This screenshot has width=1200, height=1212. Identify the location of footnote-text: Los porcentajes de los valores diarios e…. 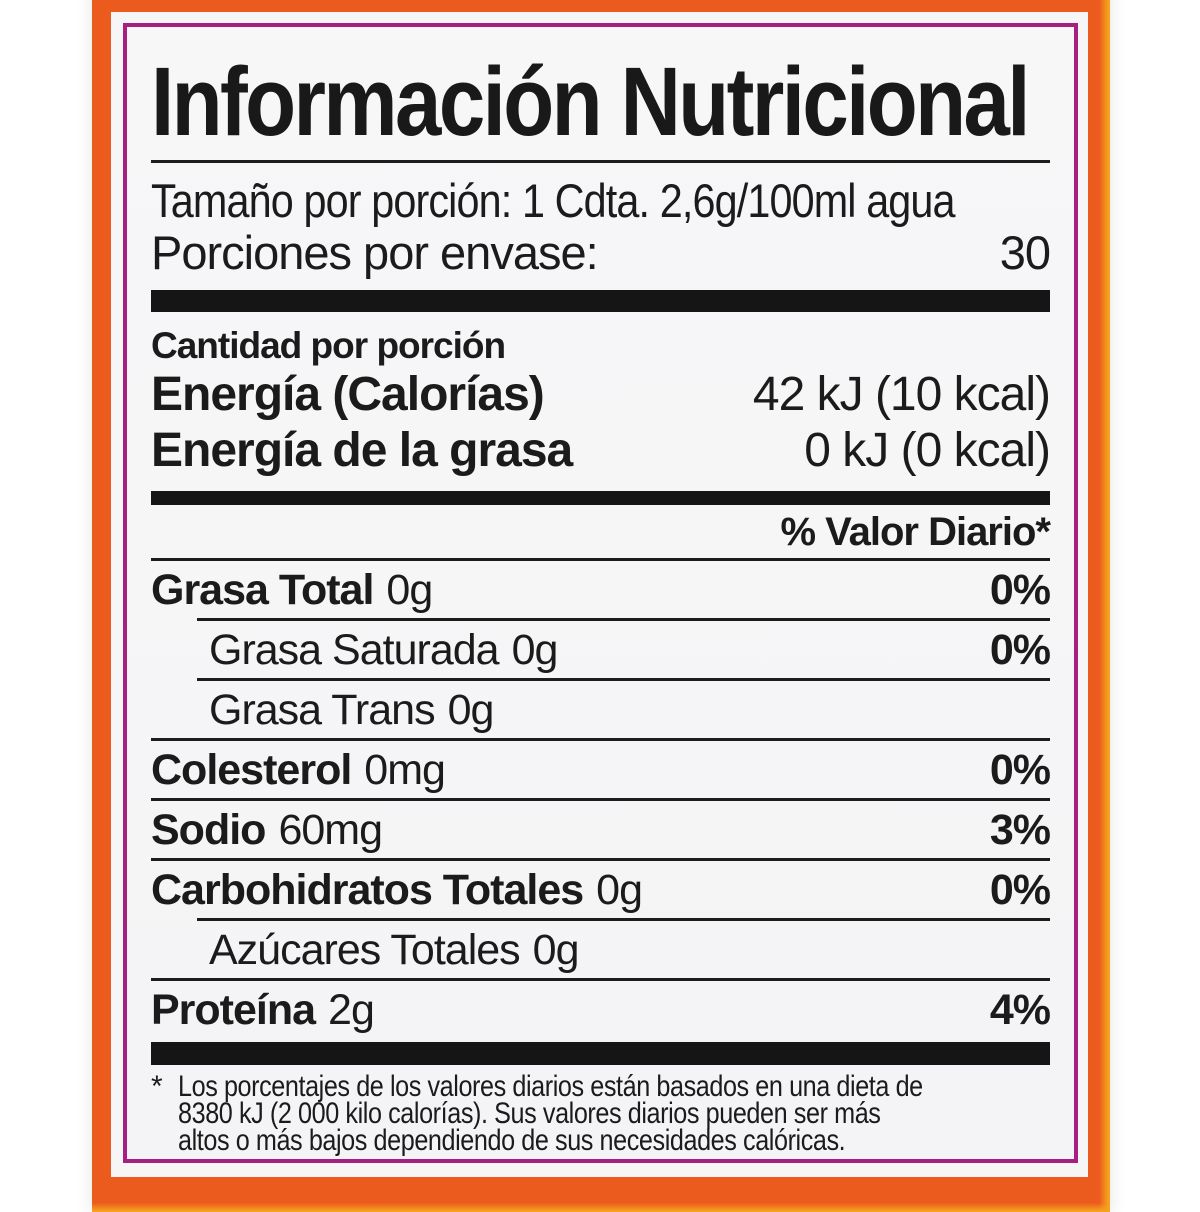
(550, 1113).